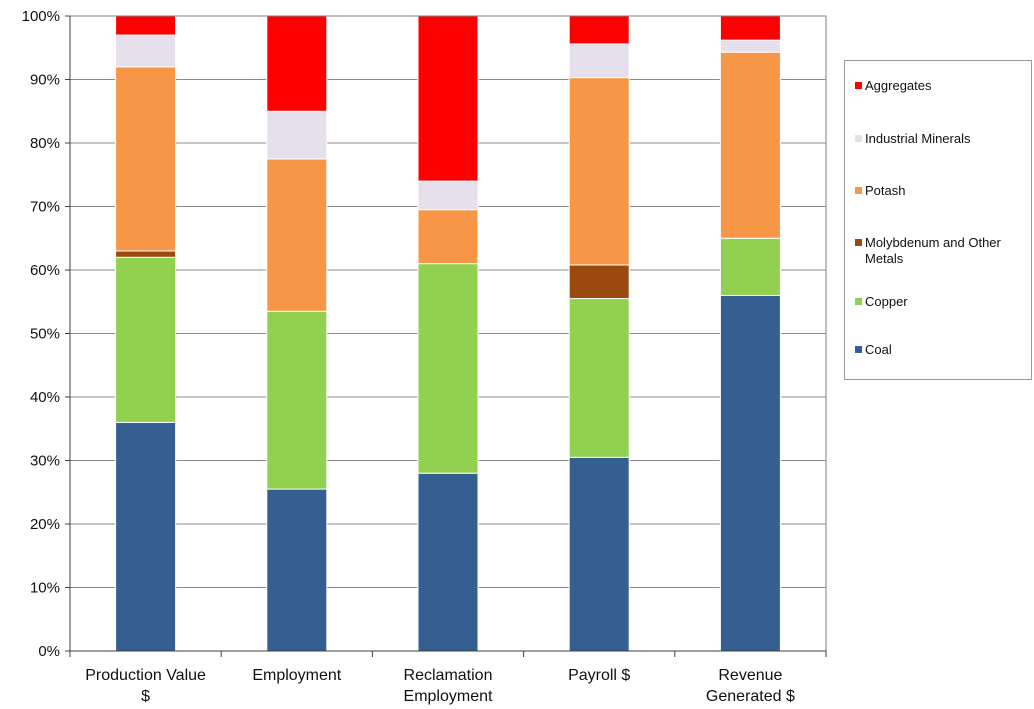 The image size is (1034, 709). What do you see at coordinates (145, 675) in the screenshot?
I see `x-tick-label: Production Value` at bounding box center [145, 675].